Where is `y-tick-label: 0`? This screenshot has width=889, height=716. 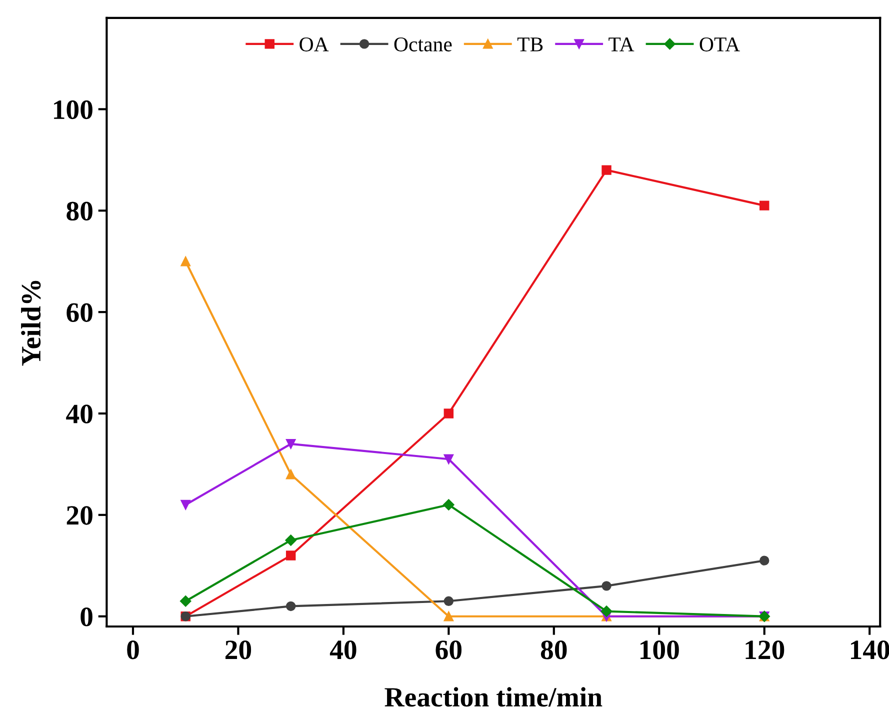
y-tick-label: 0 is located at coordinates (86, 617).